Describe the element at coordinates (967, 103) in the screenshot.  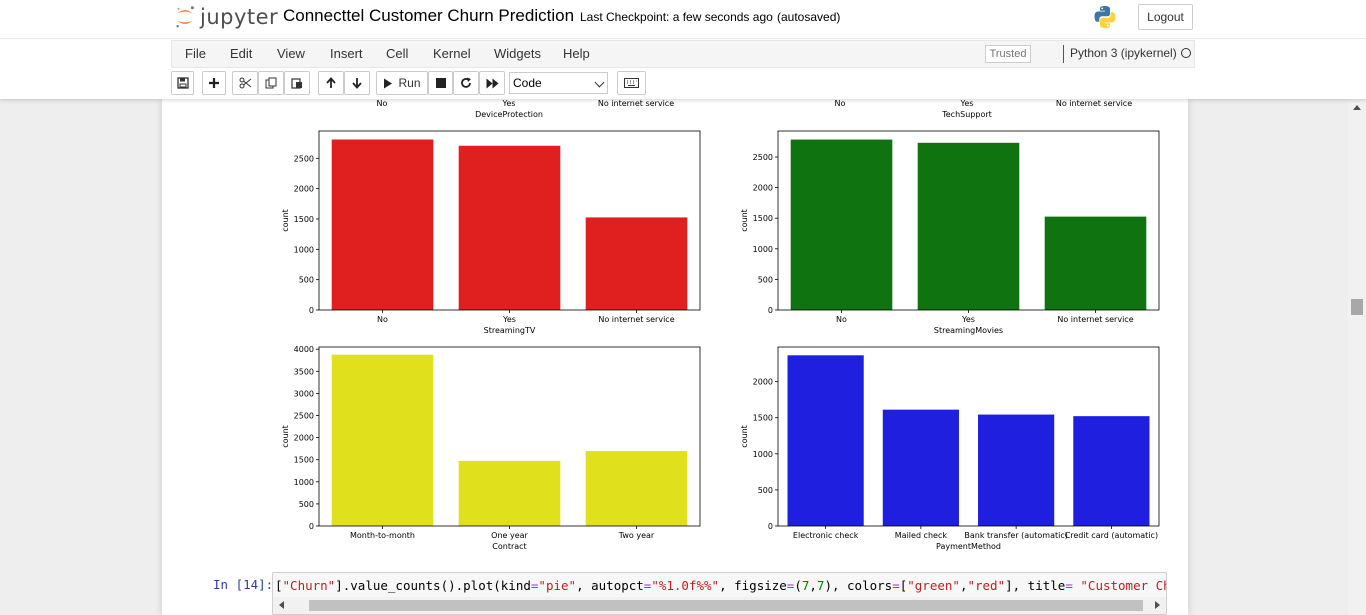
I see `top-right-tick-1: Yes` at that location.